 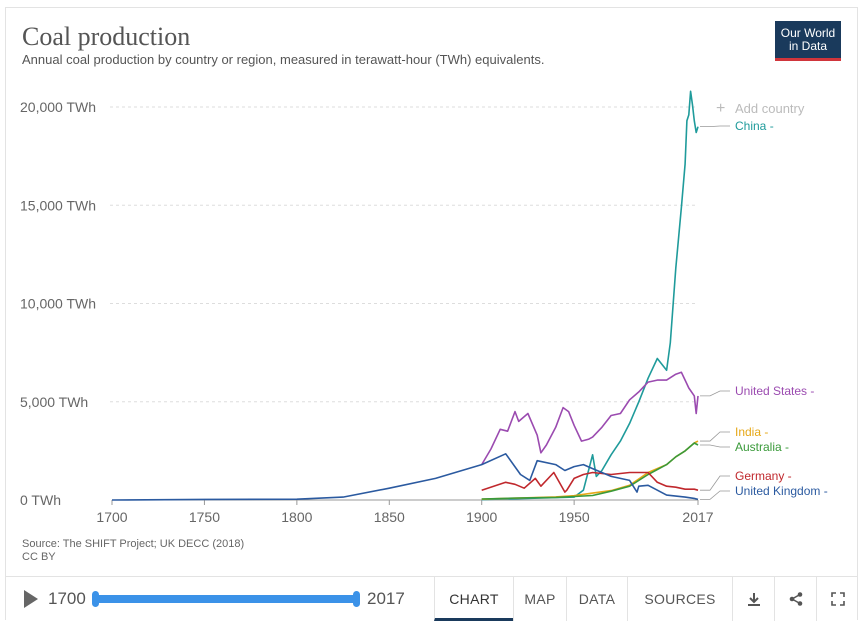 I want to click on tab-chart: CHART, so click(x=473, y=599).